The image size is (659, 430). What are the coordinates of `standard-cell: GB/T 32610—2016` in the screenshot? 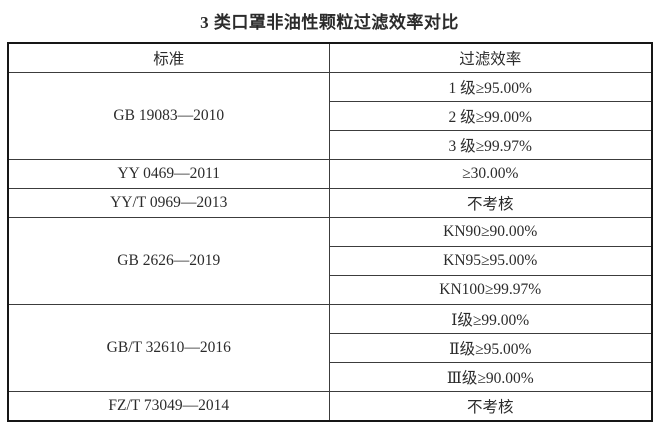 It's located at (168, 348).